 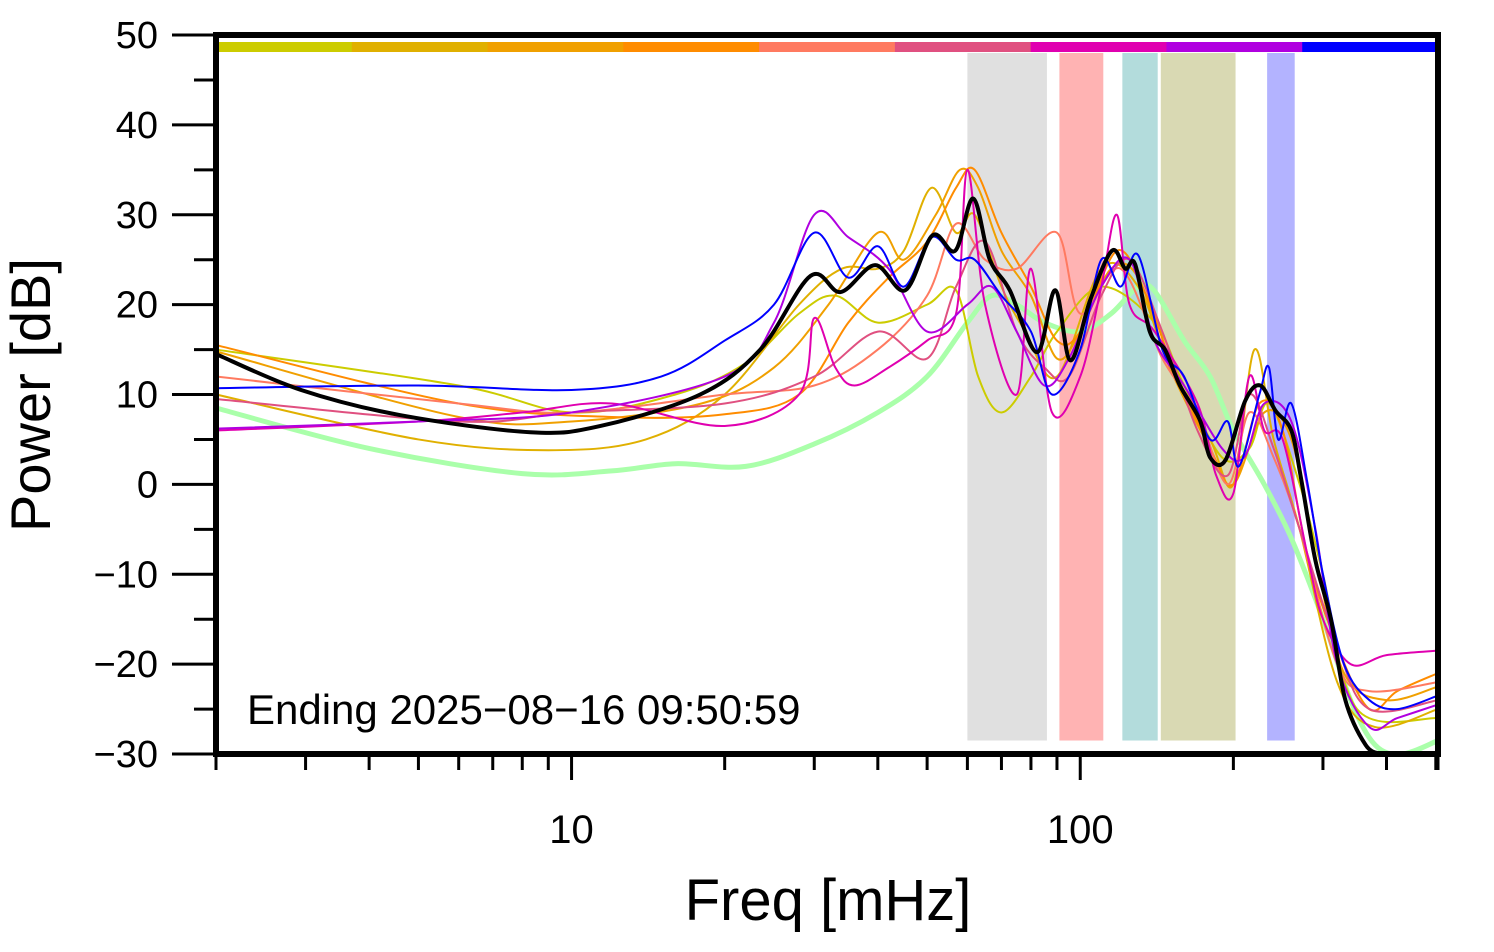 What do you see at coordinates (31, 395) in the screenshot?
I see `y-axis-label: Power [dB]` at bounding box center [31, 395].